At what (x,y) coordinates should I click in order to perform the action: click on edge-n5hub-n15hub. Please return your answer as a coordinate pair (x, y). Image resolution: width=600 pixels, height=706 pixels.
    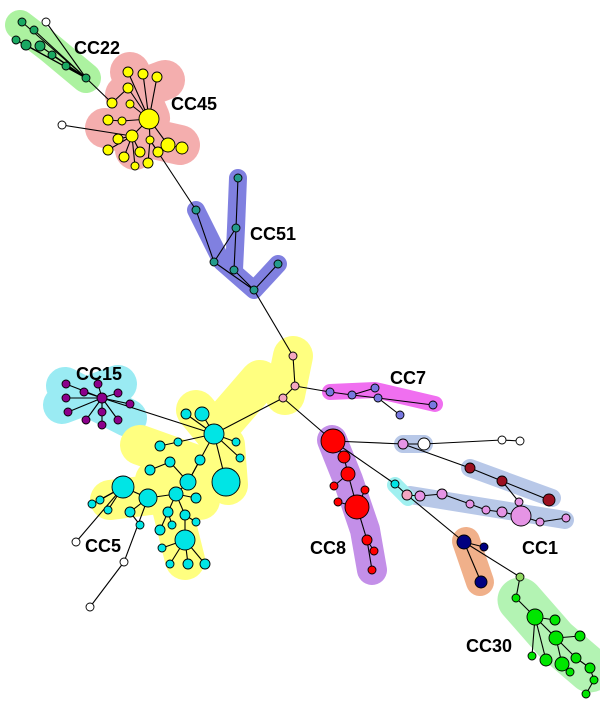
    Looking at the image, I should click on (158, 416).